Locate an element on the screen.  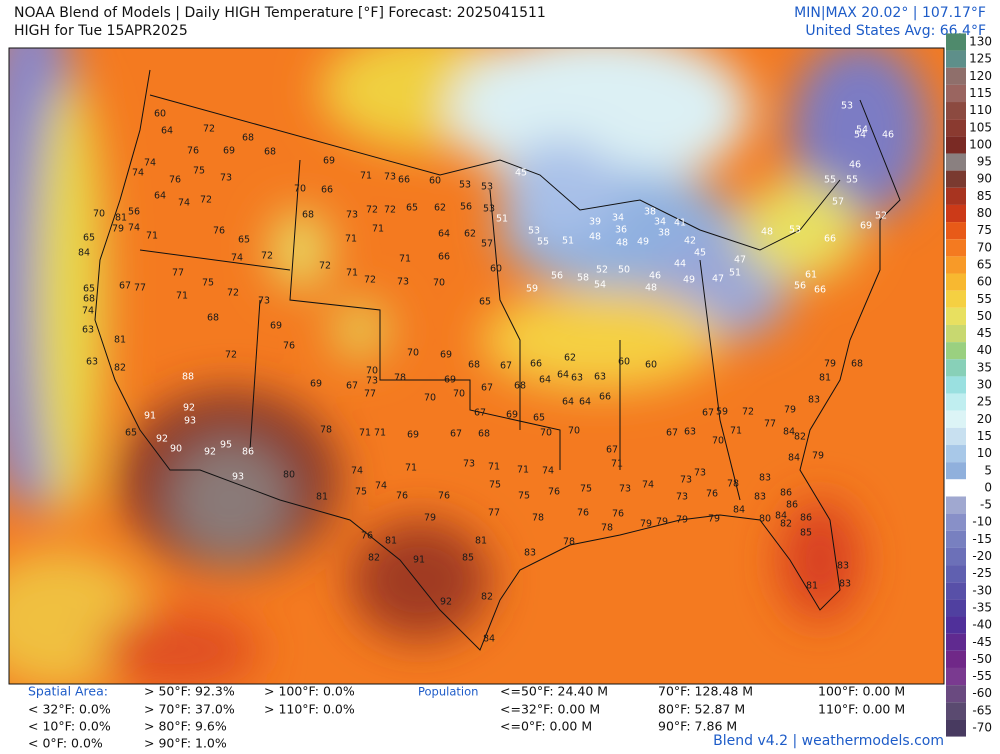
population-stat: 80°F: 52.87 M is located at coordinates (701, 709).